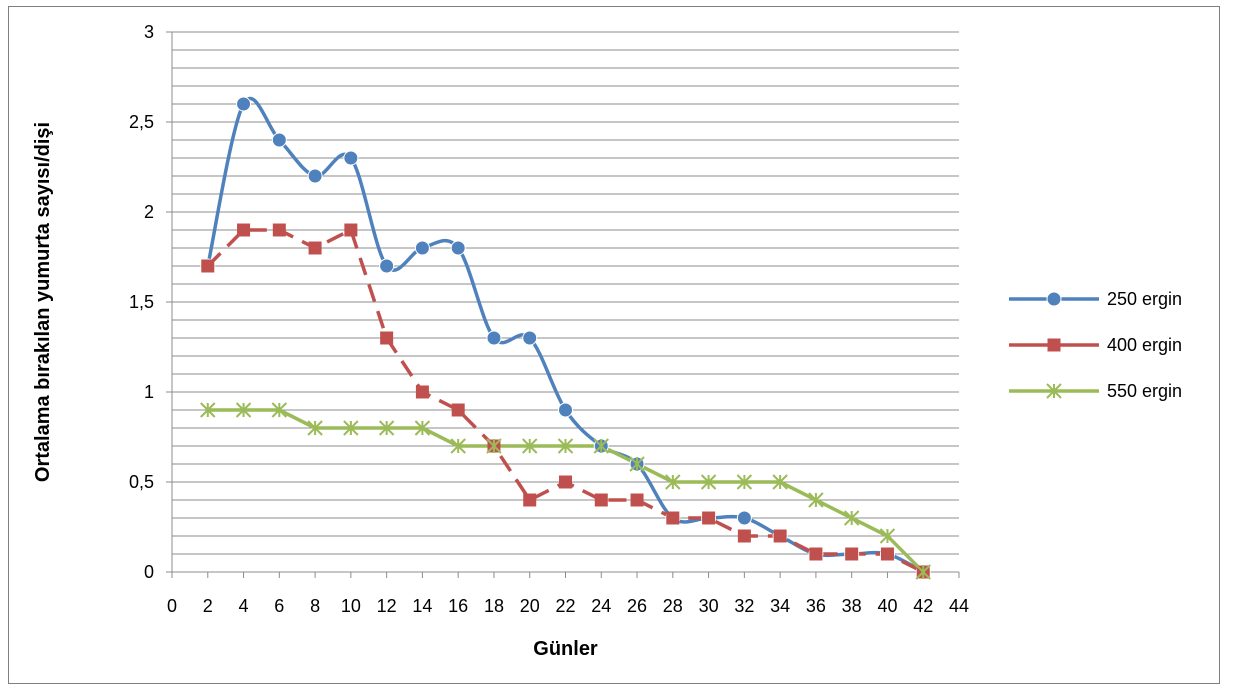  I want to click on x-tick-label: 12, so click(387, 606).